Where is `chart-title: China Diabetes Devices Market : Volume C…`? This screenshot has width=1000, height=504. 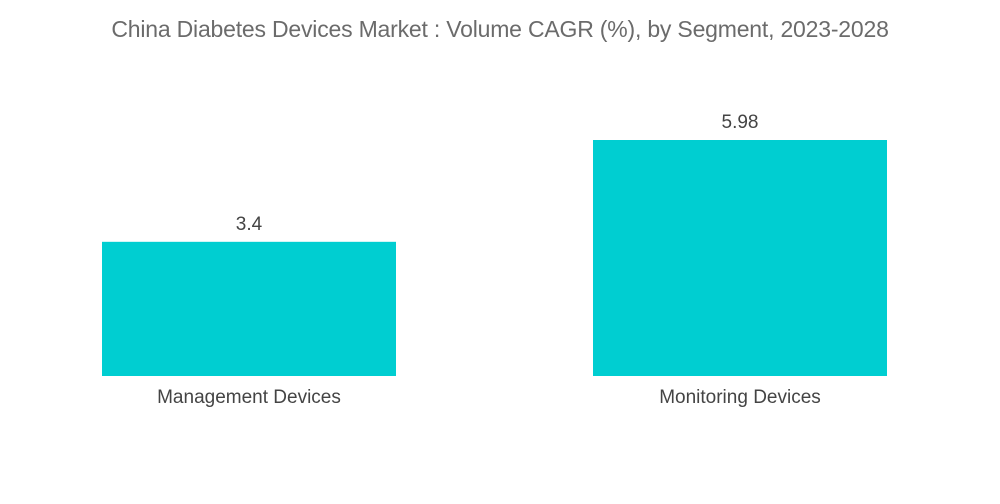
chart-title: China Diabetes Devices Market : Volume C… is located at coordinates (500, 29).